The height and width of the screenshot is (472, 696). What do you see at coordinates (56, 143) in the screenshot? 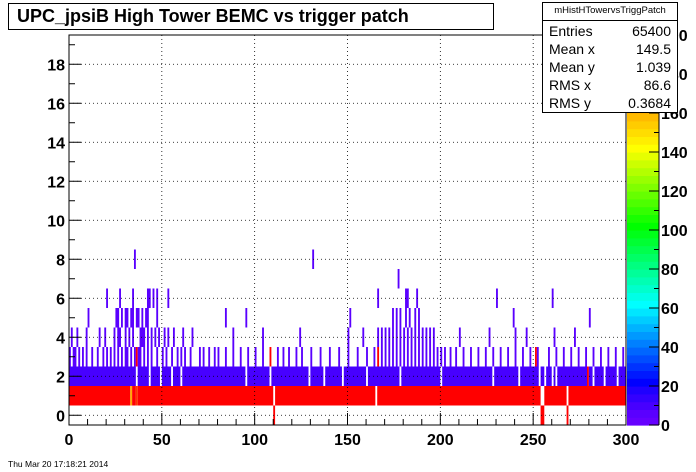
I see `y-tick-label: 14` at bounding box center [56, 143].